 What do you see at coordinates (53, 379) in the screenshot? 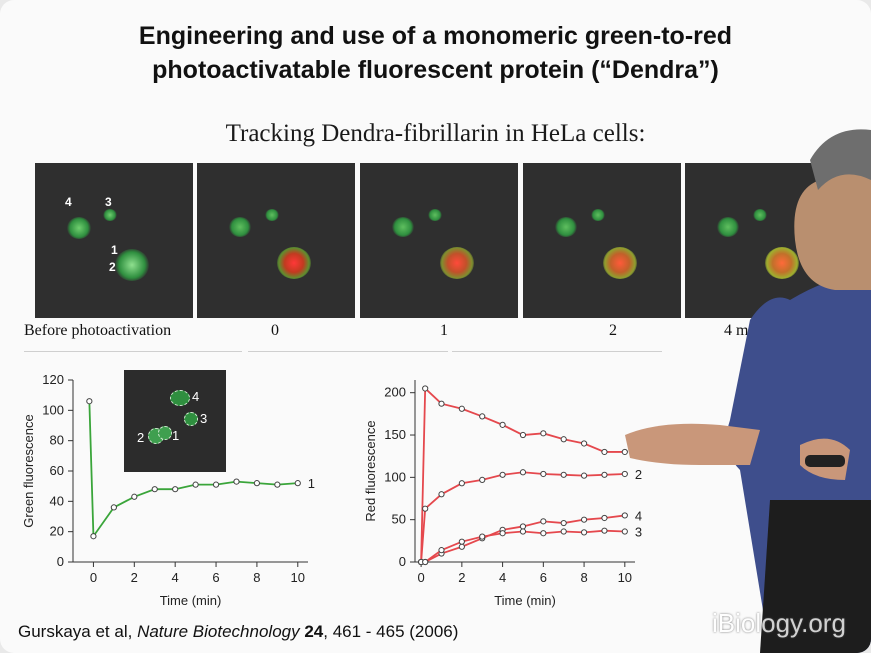
I see `y-tick-label: 120` at bounding box center [53, 379].